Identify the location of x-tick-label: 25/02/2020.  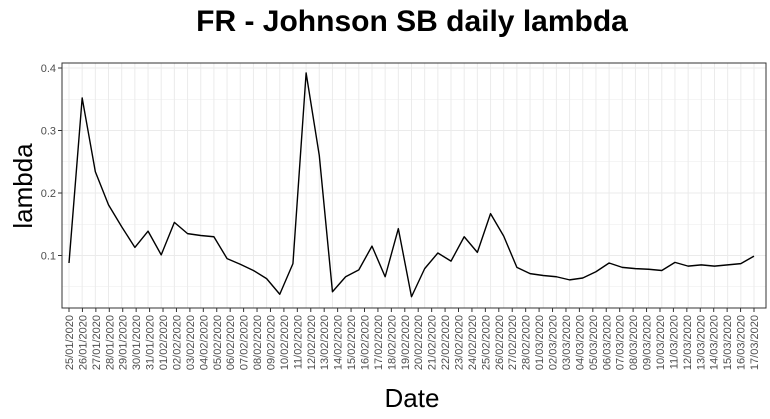
(486, 342).